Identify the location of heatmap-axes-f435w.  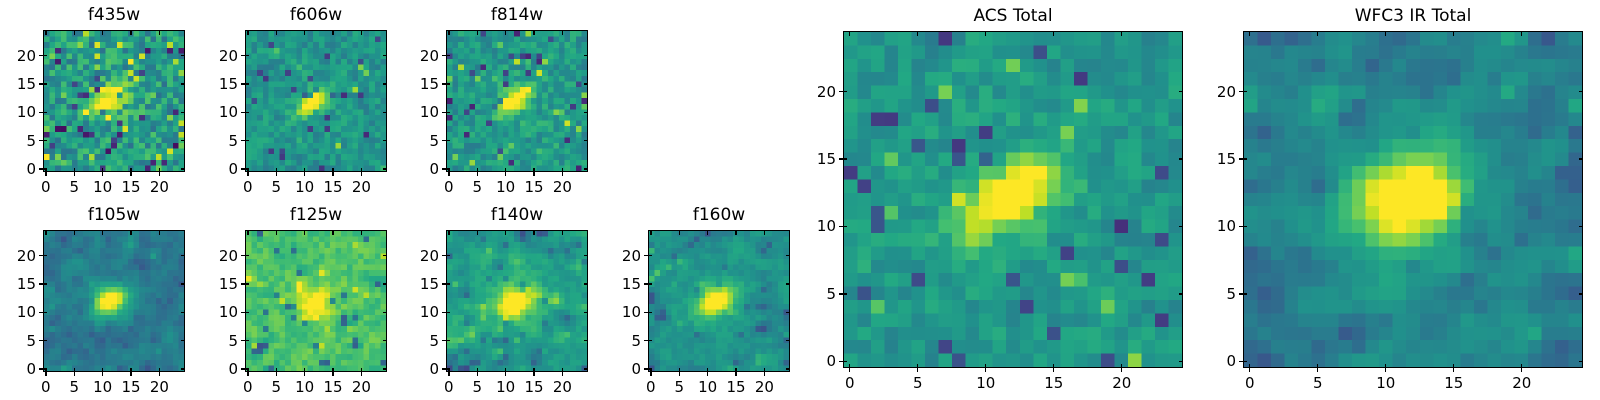
(114, 101).